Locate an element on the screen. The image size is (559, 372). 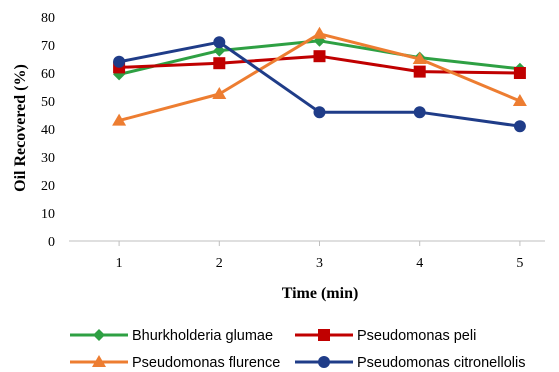
legend-label: Pseudomonas flurence is located at coordinates (206, 363).